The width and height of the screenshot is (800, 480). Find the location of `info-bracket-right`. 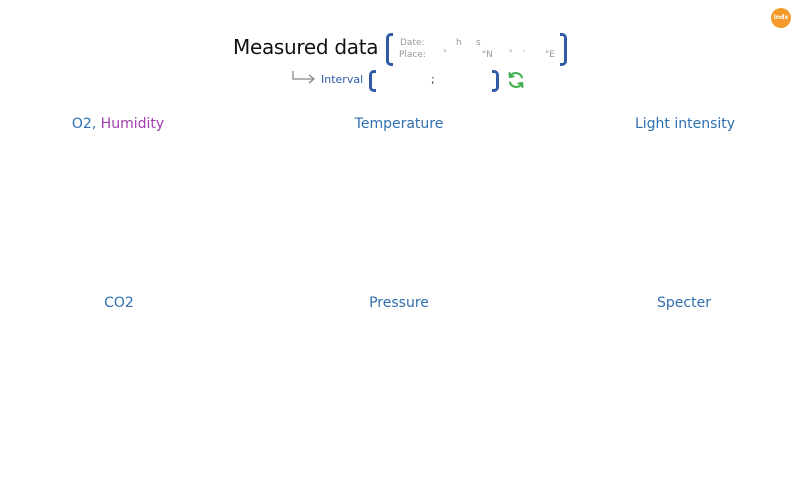

info-bracket-right is located at coordinates (563, 49).